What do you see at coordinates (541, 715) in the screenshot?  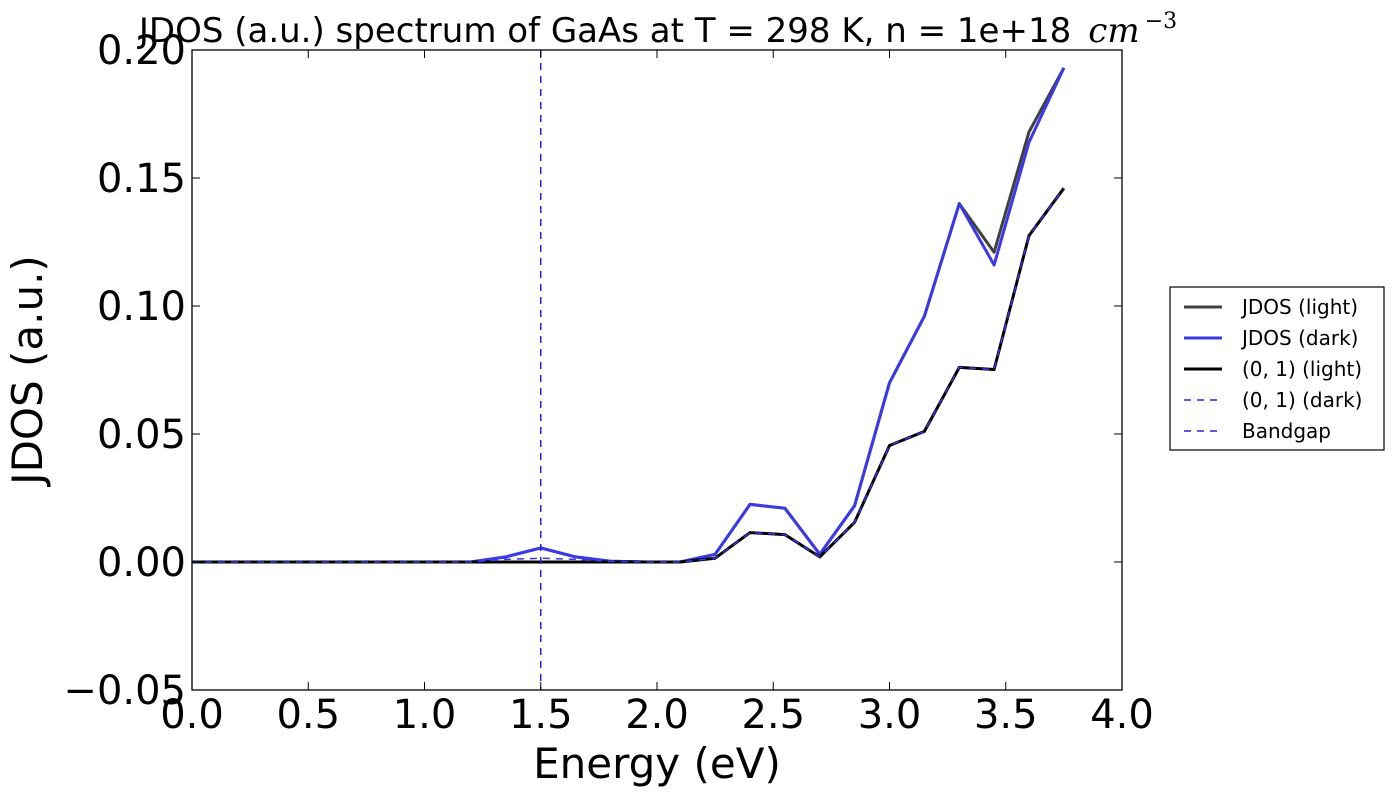 I see `x-tick-label: 1.5` at bounding box center [541, 715].